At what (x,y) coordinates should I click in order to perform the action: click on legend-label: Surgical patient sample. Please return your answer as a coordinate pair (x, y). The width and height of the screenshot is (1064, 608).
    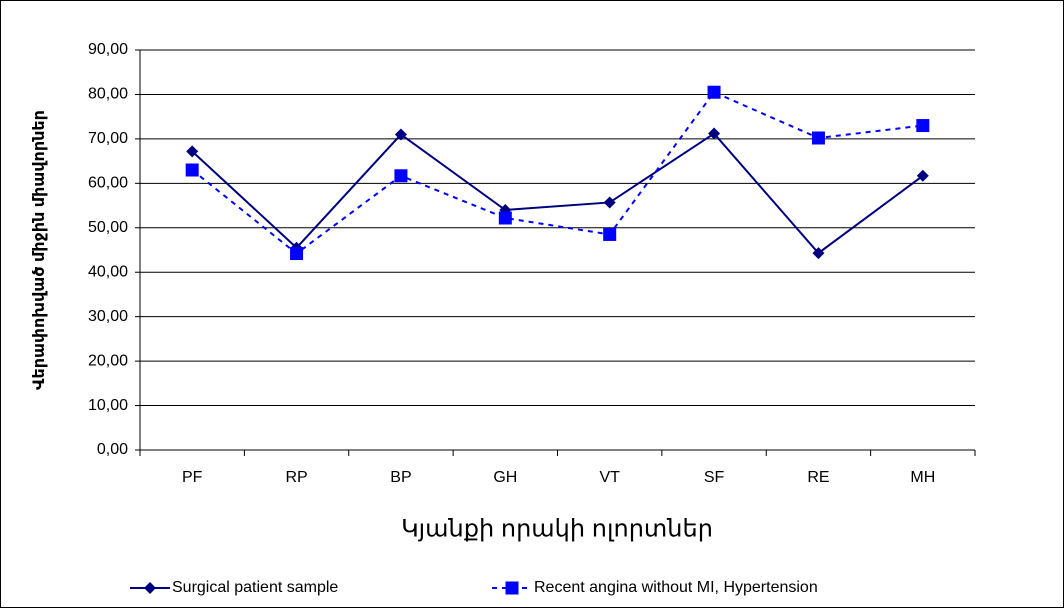
    Looking at the image, I should click on (255, 587).